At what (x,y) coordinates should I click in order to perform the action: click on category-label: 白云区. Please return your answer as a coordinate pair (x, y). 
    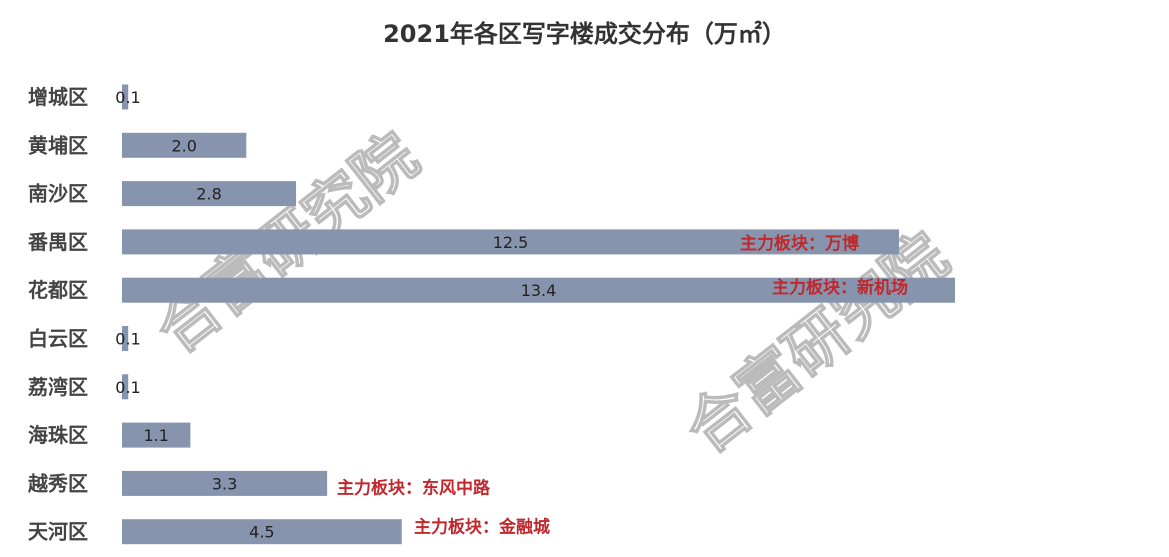
    Looking at the image, I should click on (58, 339).